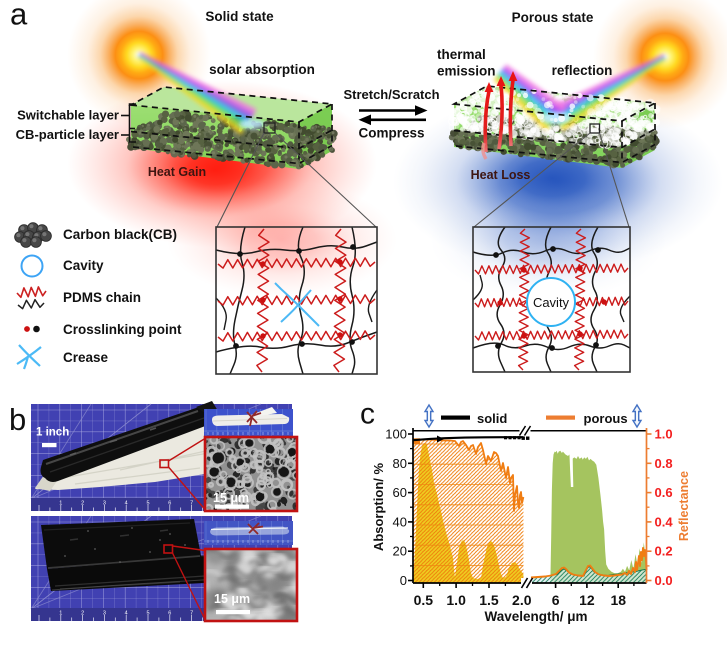 The image size is (727, 657). What do you see at coordinates (424, 600) in the screenshot?
I see `svg-text: 0.5` at bounding box center [424, 600].